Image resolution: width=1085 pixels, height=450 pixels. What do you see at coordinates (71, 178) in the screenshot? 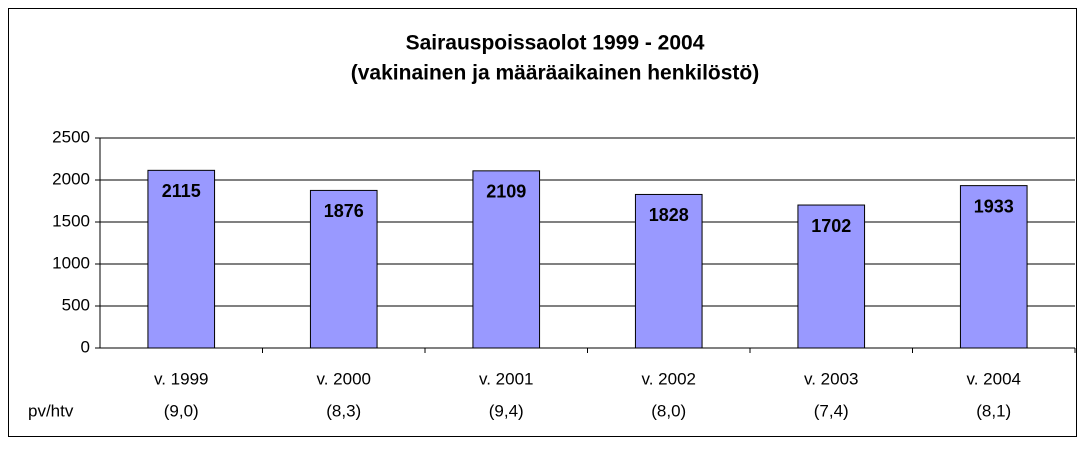
I see `y-tick-label: 2000` at bounding box center [71, 178].